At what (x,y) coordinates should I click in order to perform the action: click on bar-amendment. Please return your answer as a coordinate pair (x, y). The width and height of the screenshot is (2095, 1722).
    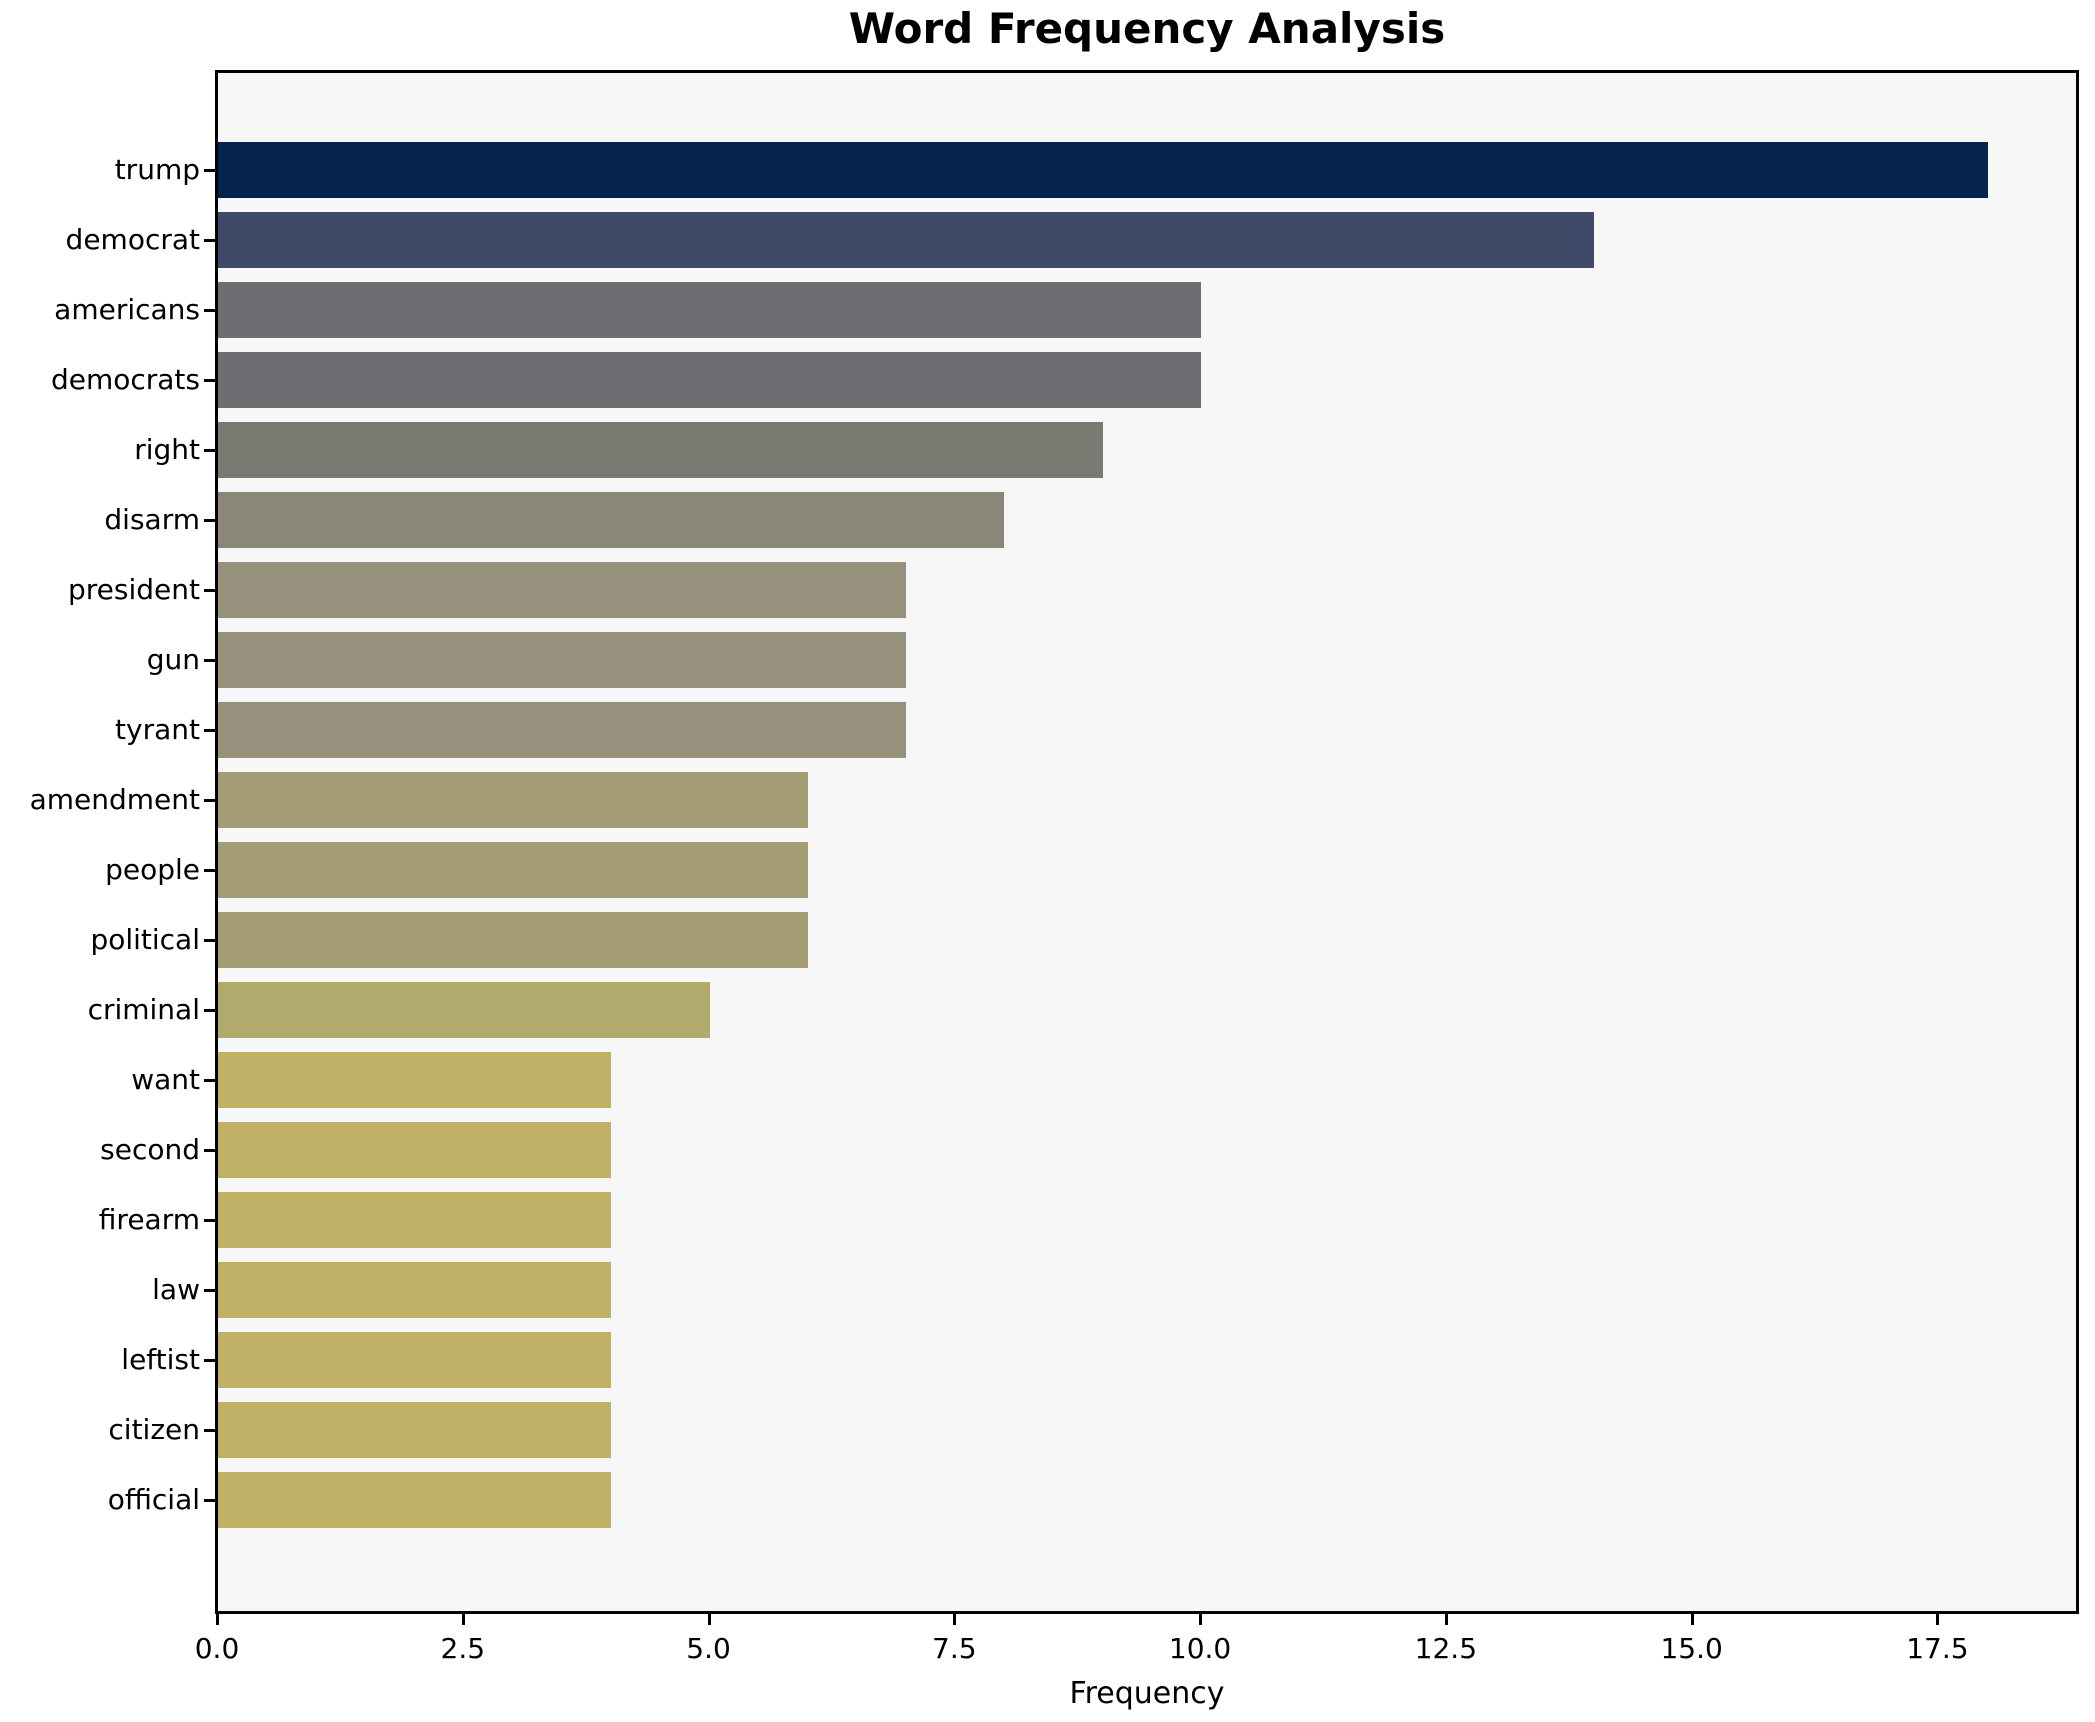
    Looking at the image, I should click on (513, 800).